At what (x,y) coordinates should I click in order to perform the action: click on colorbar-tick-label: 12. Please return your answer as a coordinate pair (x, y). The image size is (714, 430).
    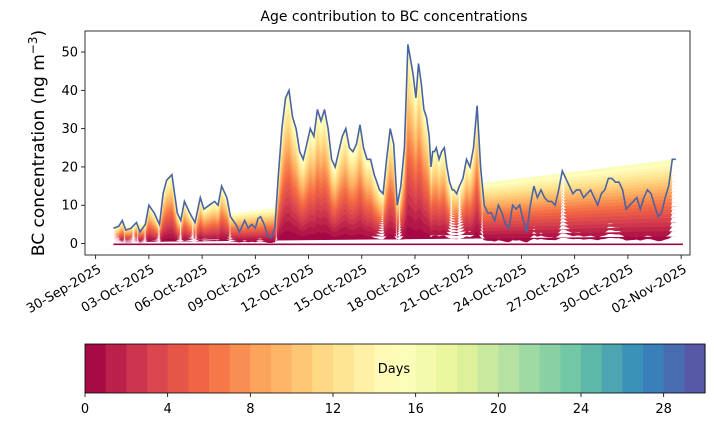
    Looking at the image, I should click on (333, 409).